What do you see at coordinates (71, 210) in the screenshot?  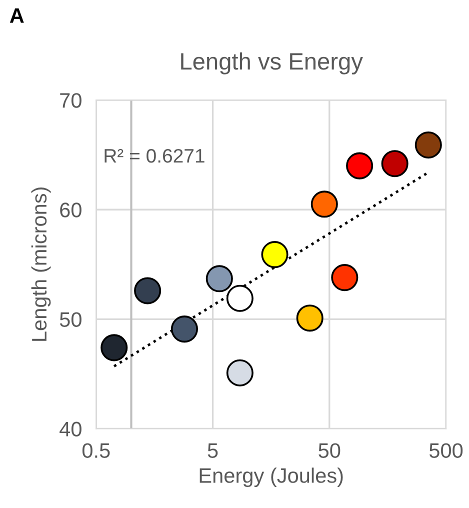 I see `y-tick-label: 60` at bounding box center [71, 210].